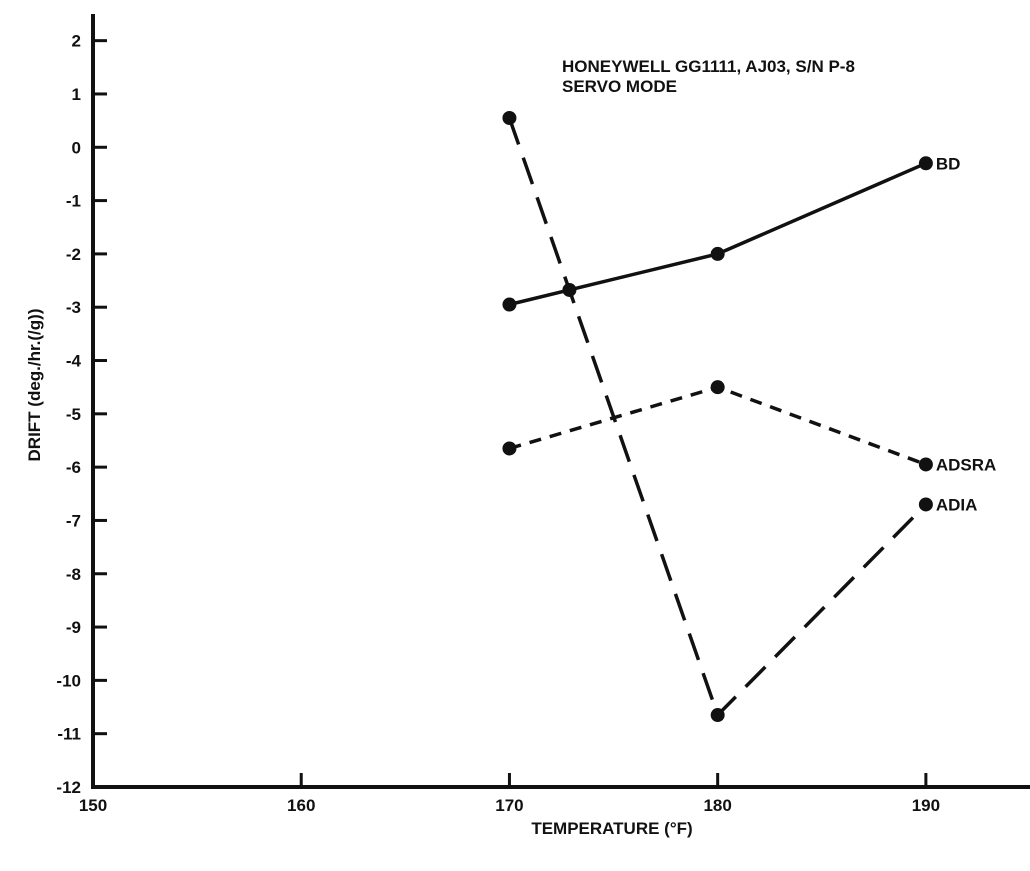 The height and width of the screenshot is (871, 1030). Describe the element at coordinates (948, 163) in the screenshot. I see `series-label: BD` at that location.